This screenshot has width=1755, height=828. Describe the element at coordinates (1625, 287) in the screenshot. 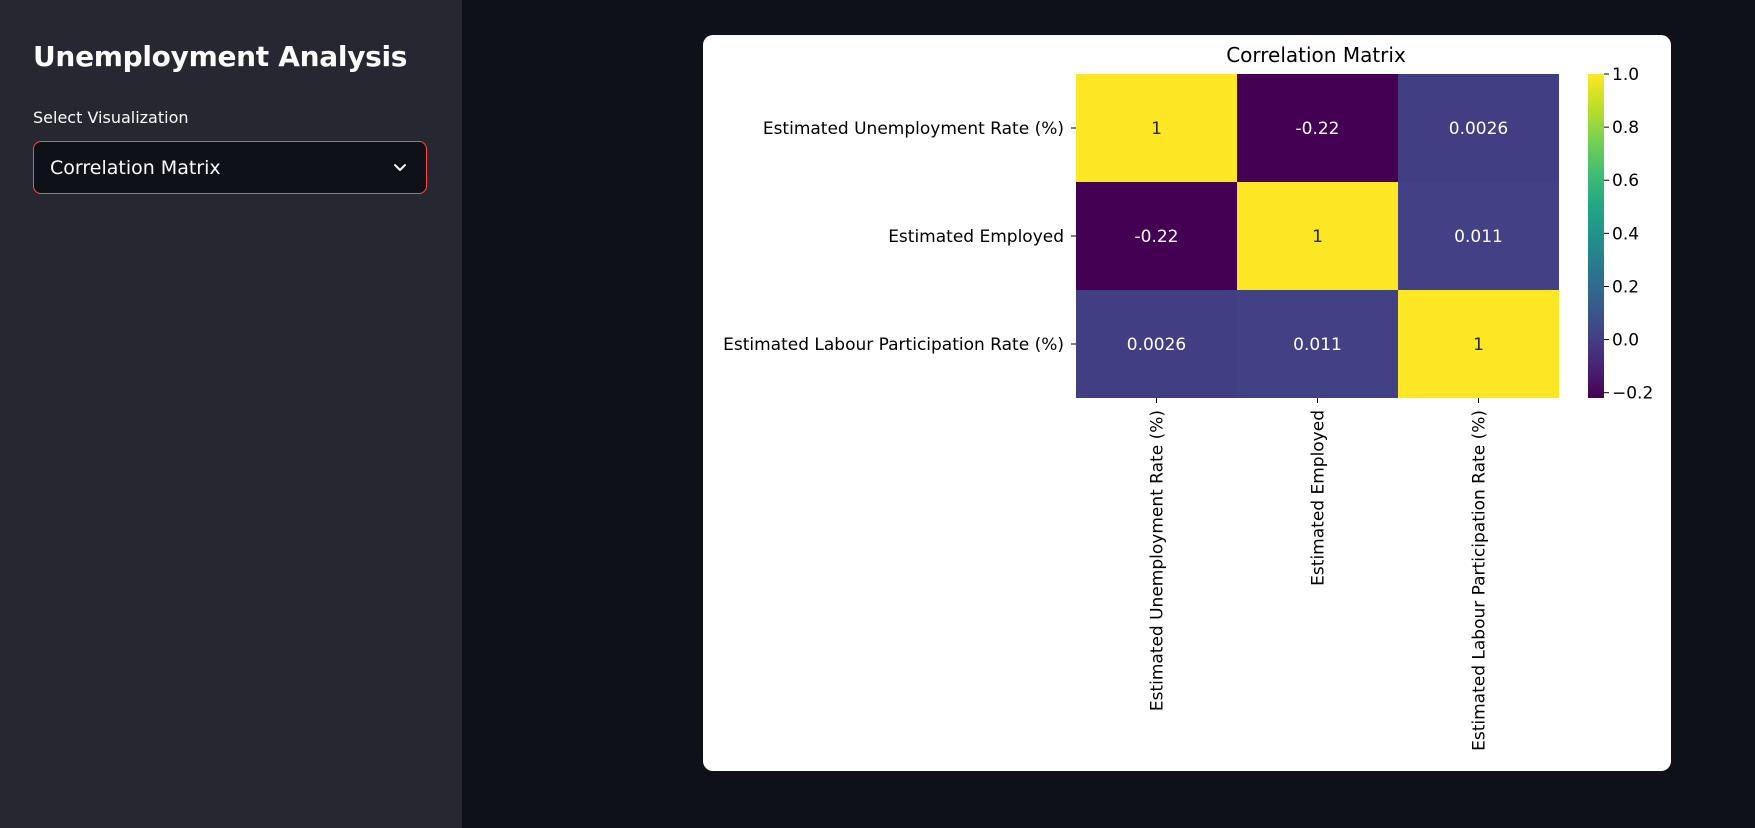

I see `colorbar-tick-label: 0.2` at that location.